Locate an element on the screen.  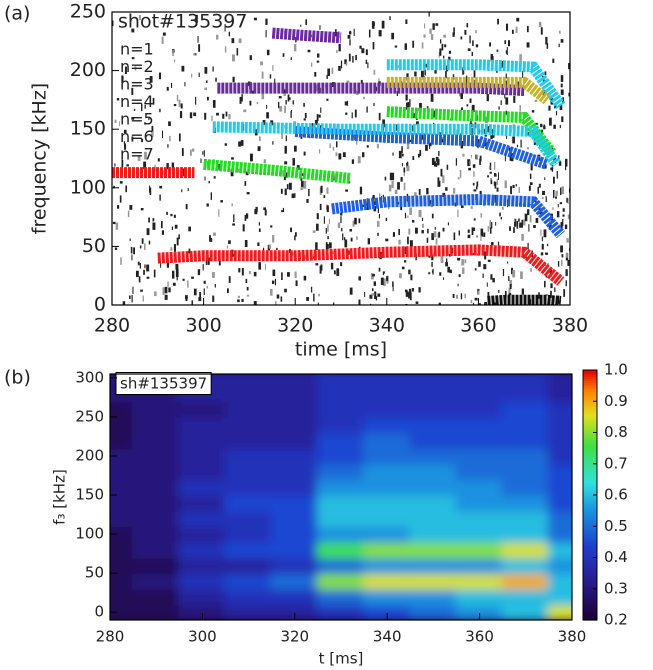
legend-entry: n=7 is located at coordinates (137, 154).